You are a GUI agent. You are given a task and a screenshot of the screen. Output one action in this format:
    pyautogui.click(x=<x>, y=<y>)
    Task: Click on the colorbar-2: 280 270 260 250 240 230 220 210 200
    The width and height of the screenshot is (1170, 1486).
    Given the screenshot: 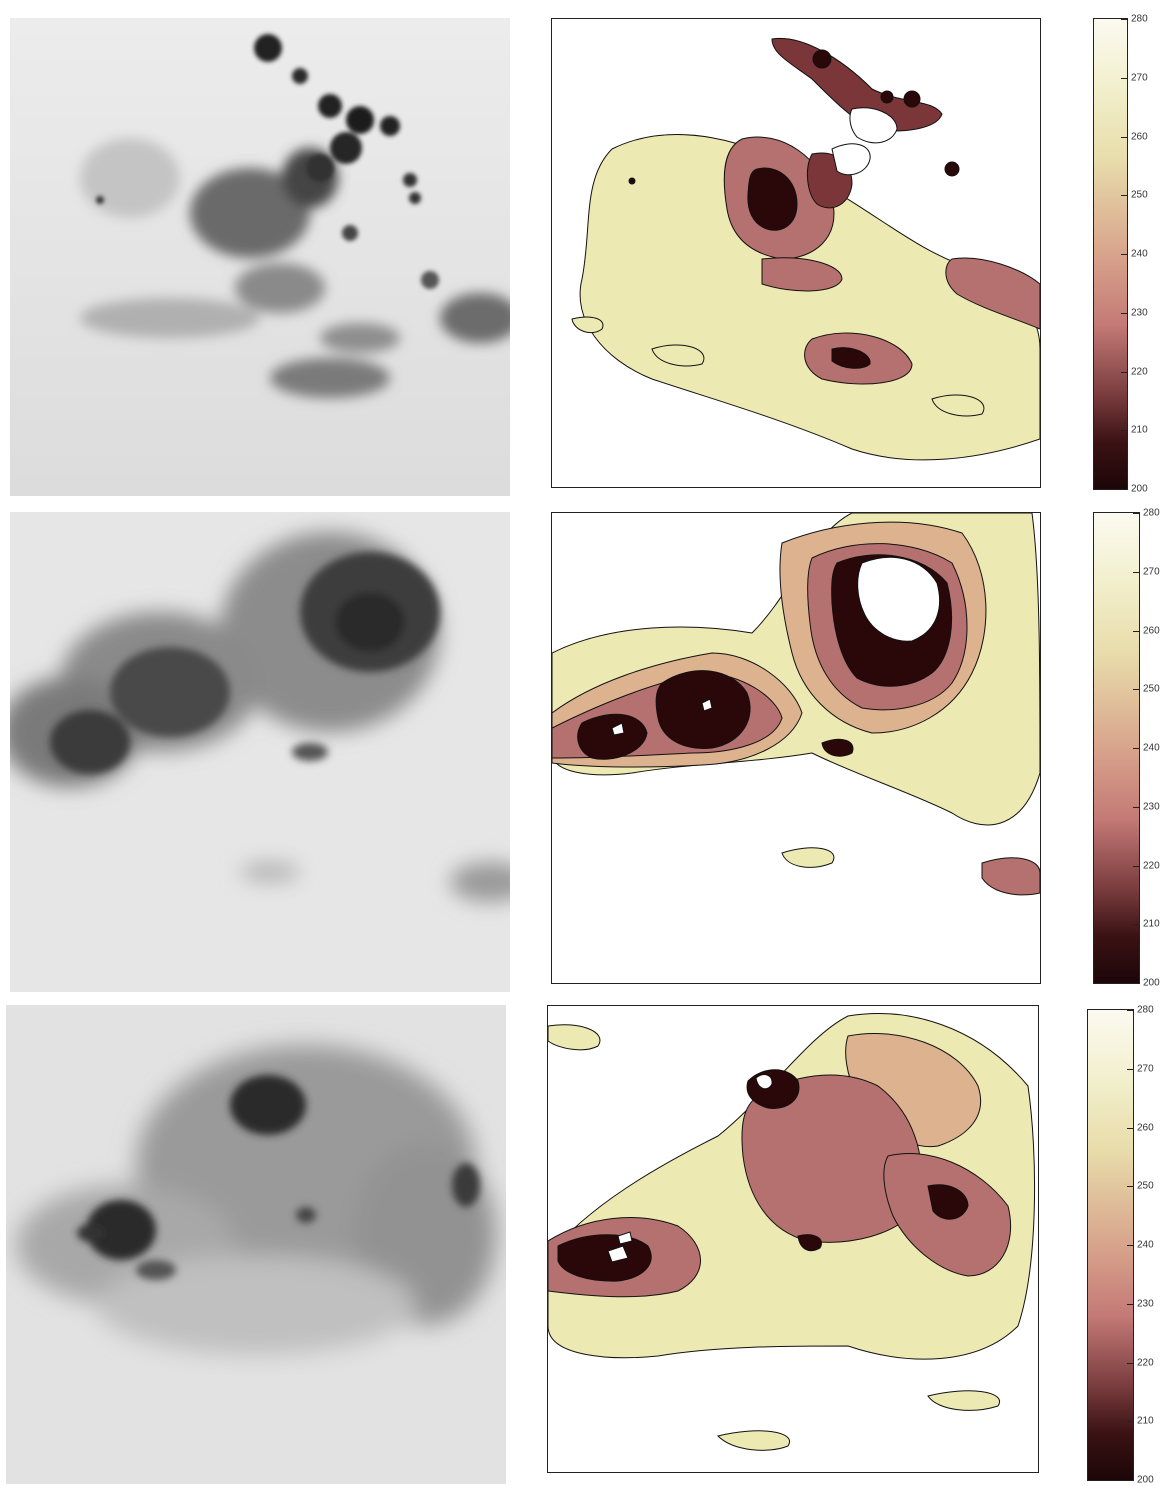 What is the action you would take?
    pyautogui.click(x=1126, y=748)
    